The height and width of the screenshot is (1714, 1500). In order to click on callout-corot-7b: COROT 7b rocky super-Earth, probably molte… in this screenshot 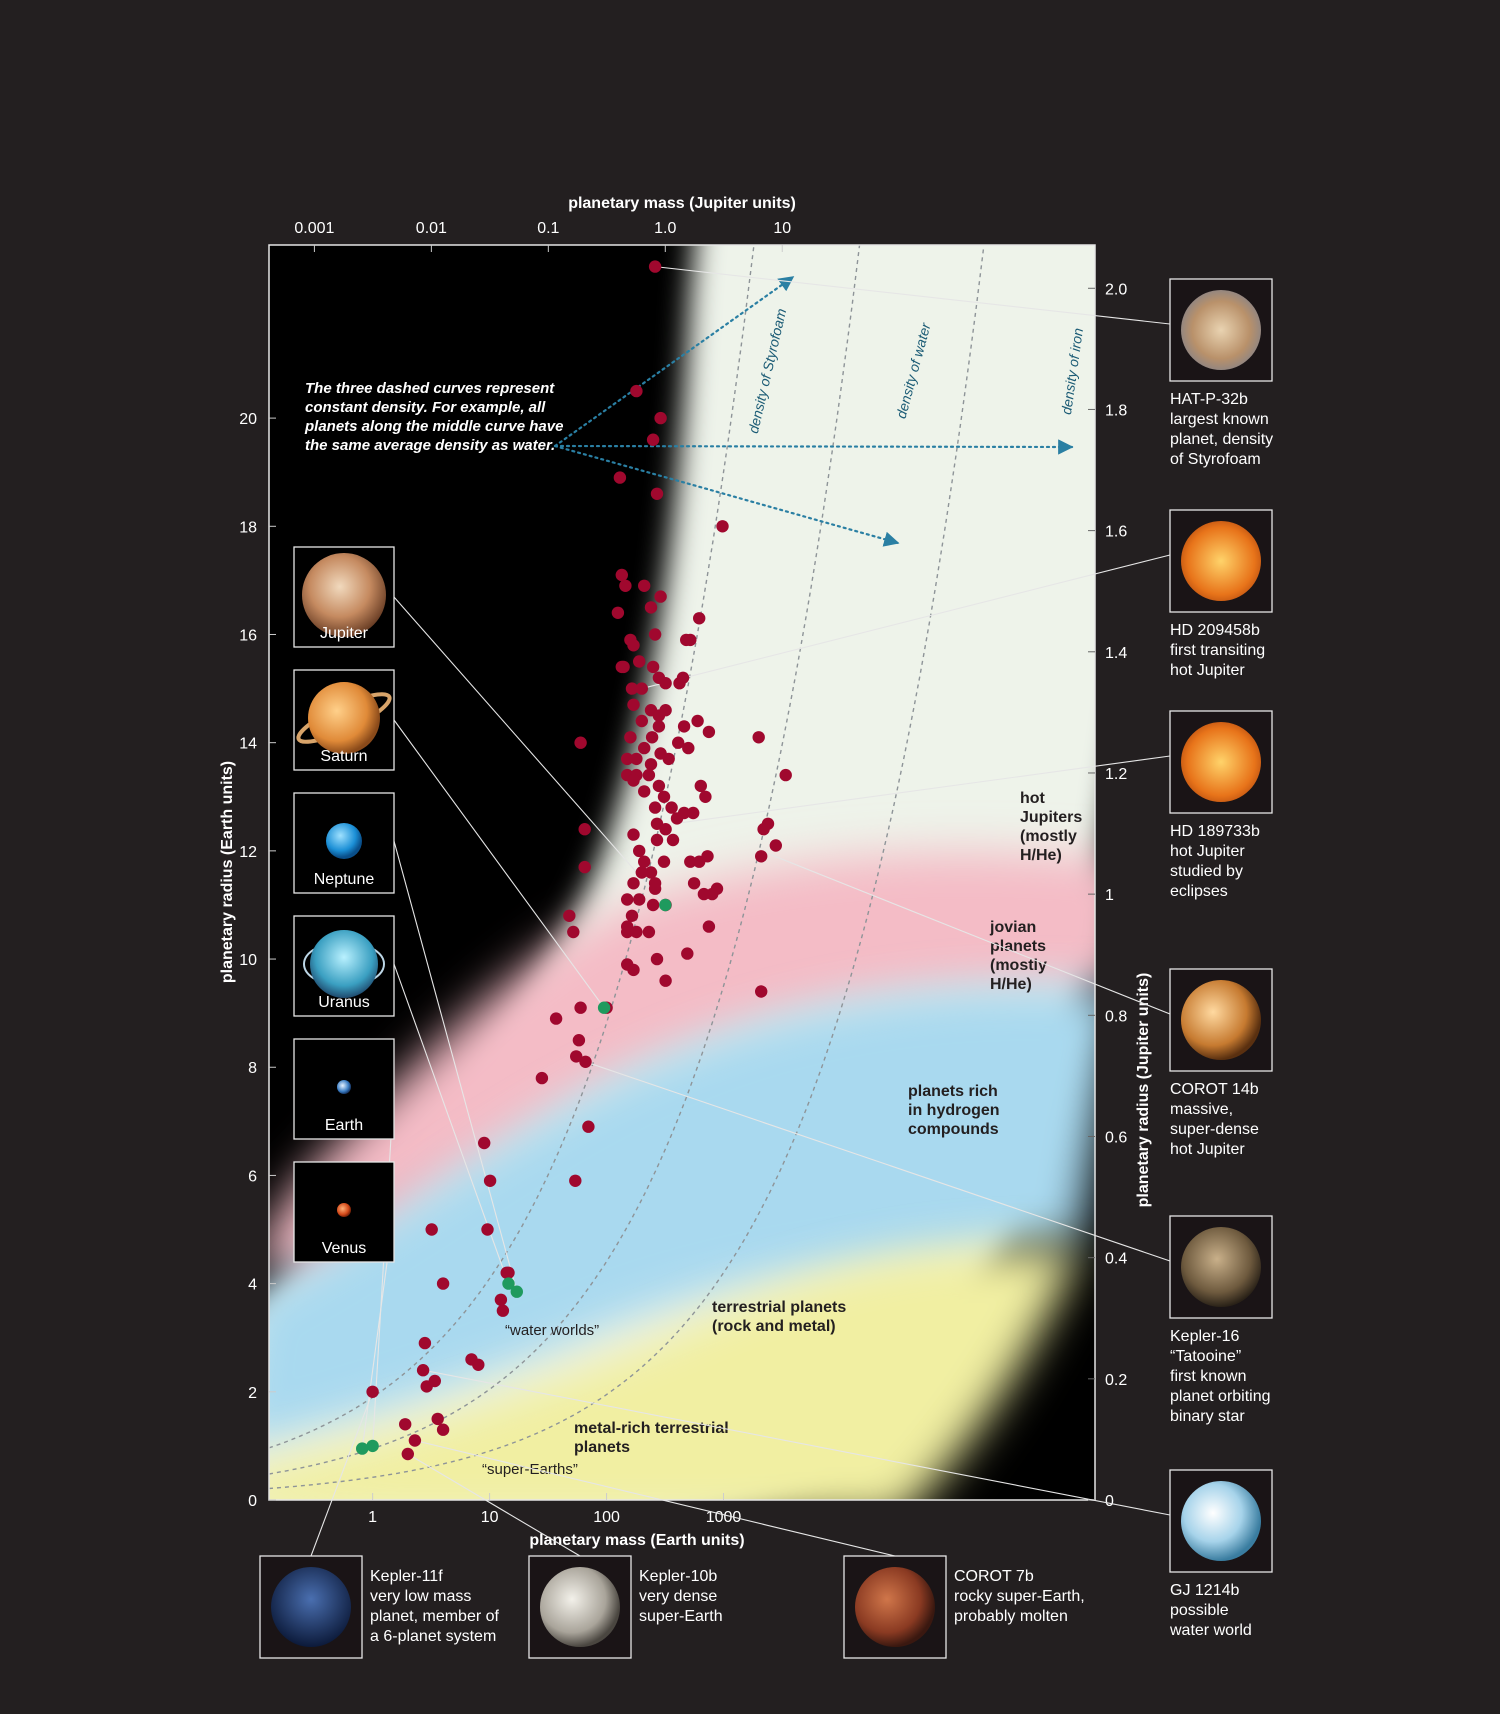, I will do `click(964, 1607)`.